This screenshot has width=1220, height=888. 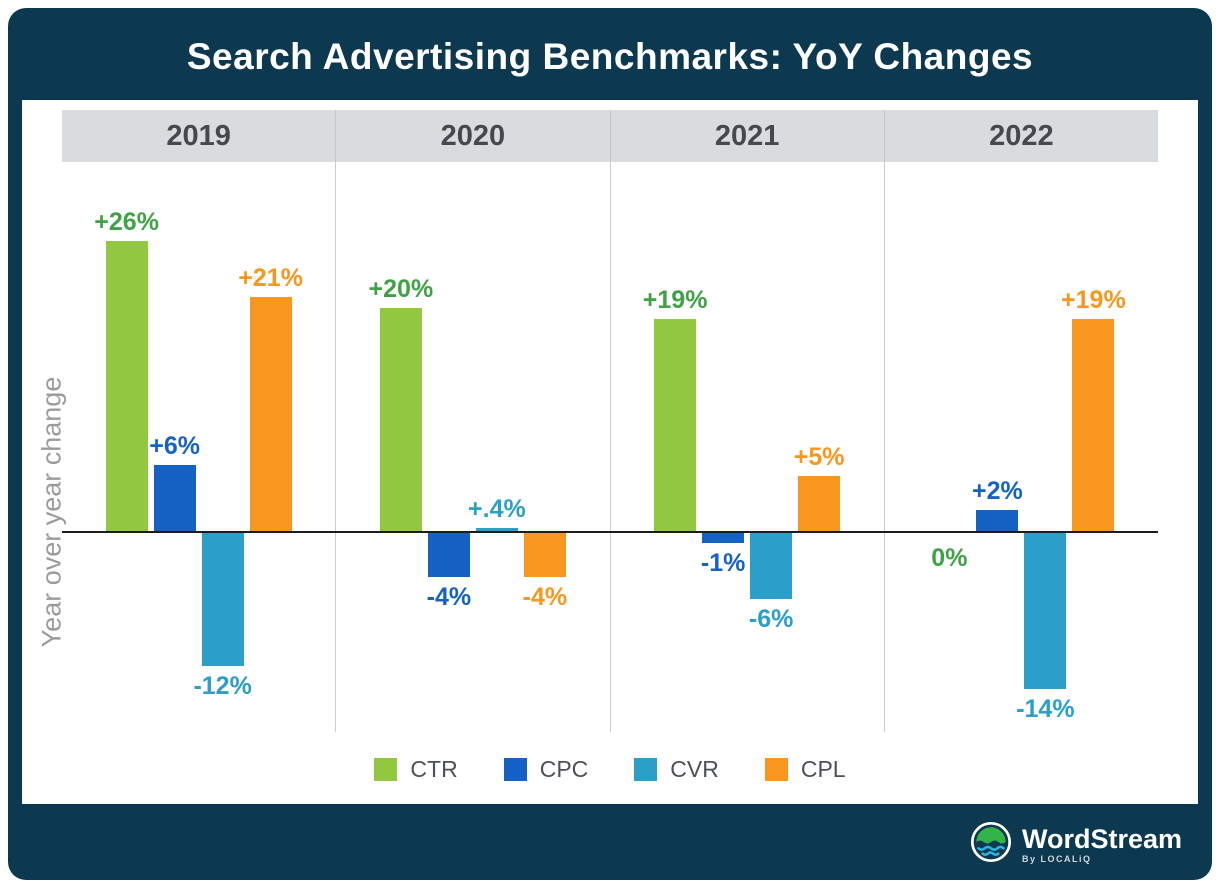 What do you see at coordinates (434, 769) in the screenshot?
I see `legend-label-ctr: CTR` at bounding box center [434, 769].